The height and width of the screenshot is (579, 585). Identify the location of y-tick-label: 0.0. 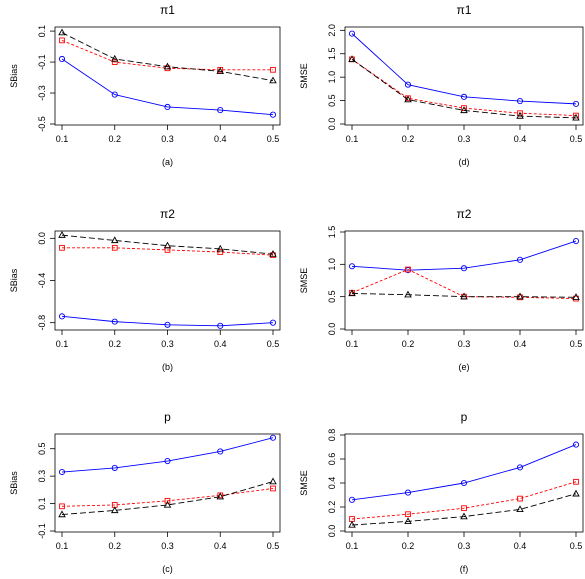
(332, 329).